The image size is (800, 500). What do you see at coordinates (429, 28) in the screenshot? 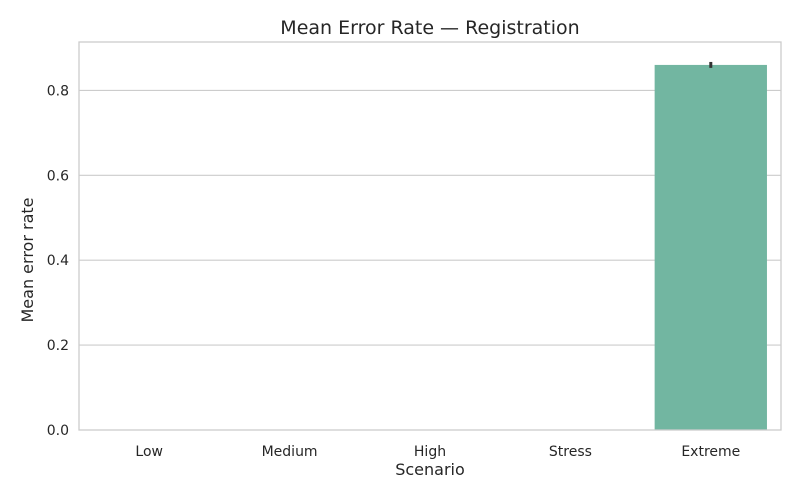
I see `chart-title: Mean Error Rate — Registration` at bounding box center [429, 28].